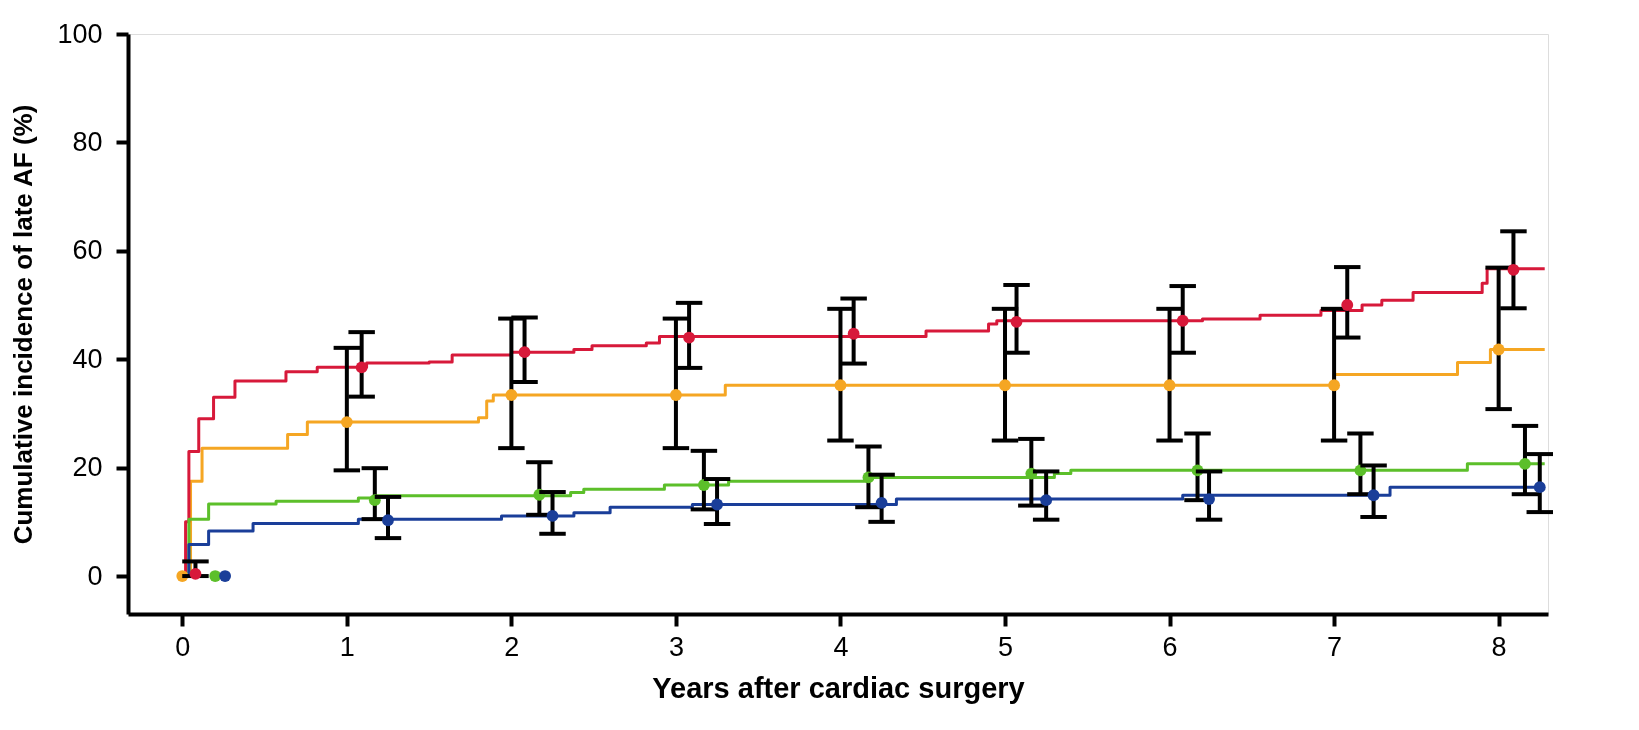 The image size is (1639, 730). Describe the element at coordinates (87, 358) in the screenshot. I see `y-tick-label: 40` at that location.